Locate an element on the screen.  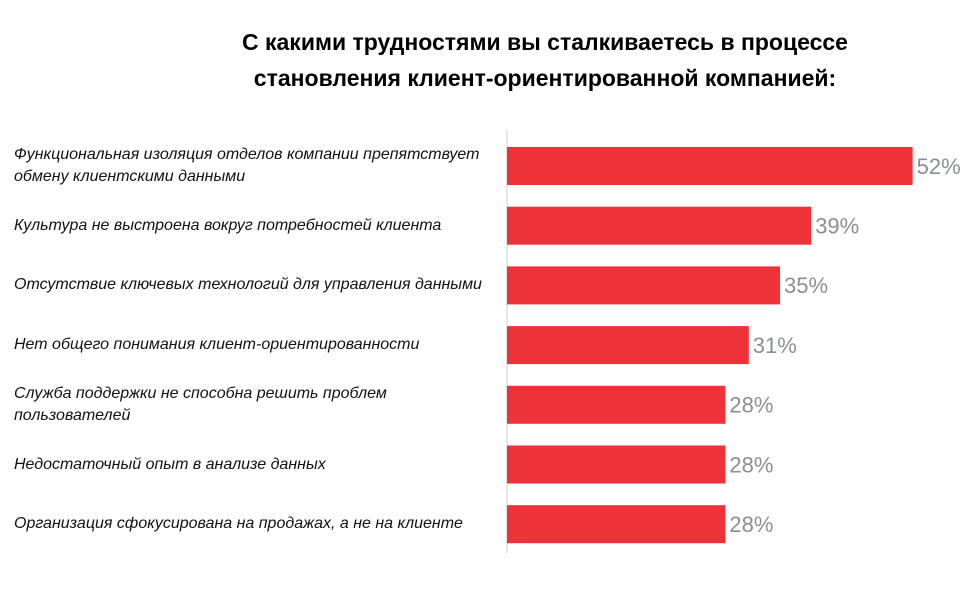
value-label: 39% is located at coordinates (837, 226).